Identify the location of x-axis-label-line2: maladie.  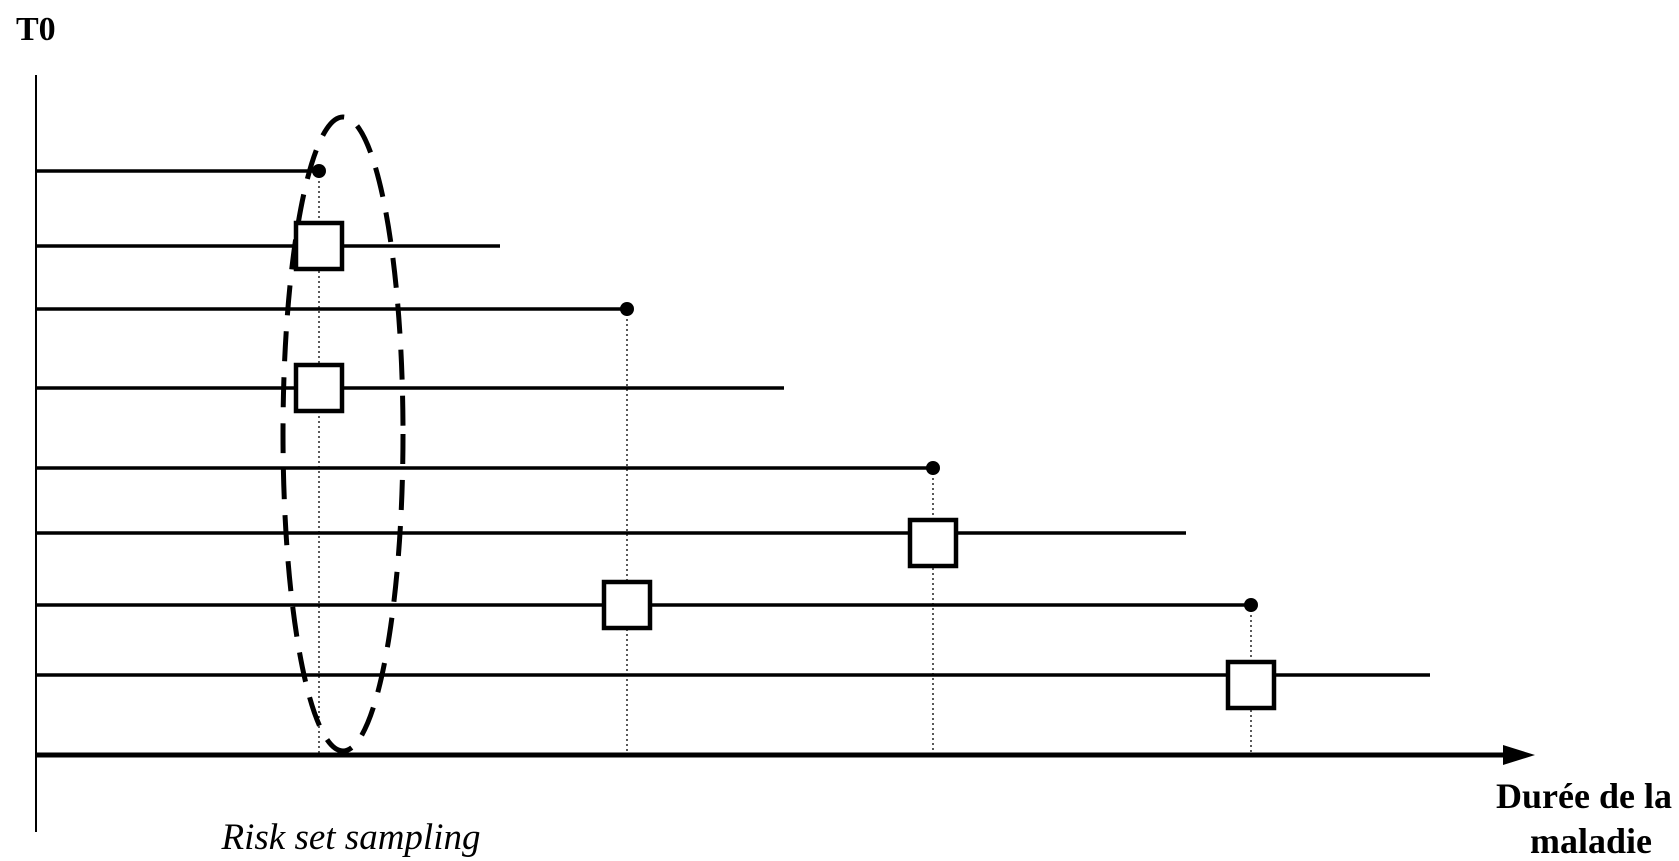
(1591, 841).